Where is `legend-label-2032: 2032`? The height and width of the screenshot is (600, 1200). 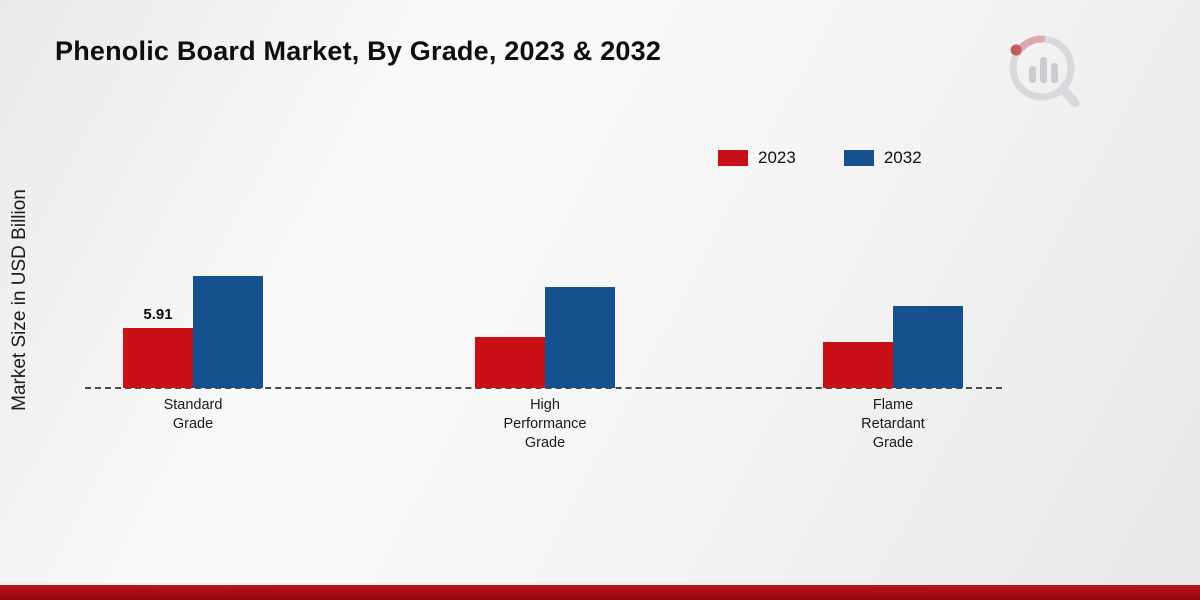 legend-label-2032: 2032 is located at coordinates (902, 157).